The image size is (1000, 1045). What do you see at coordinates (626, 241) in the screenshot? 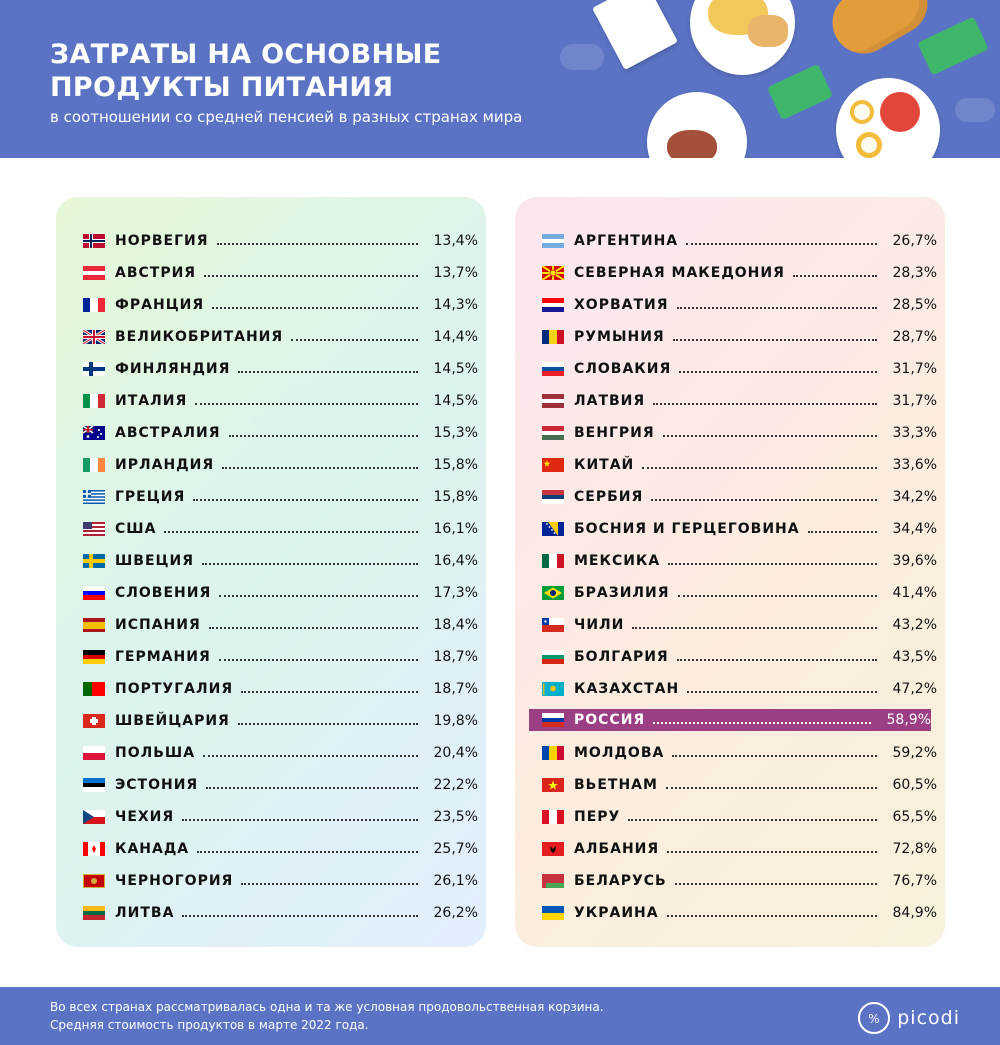
I see `country-name: АРГЕНТИНА` at bounding box center [626, 241].